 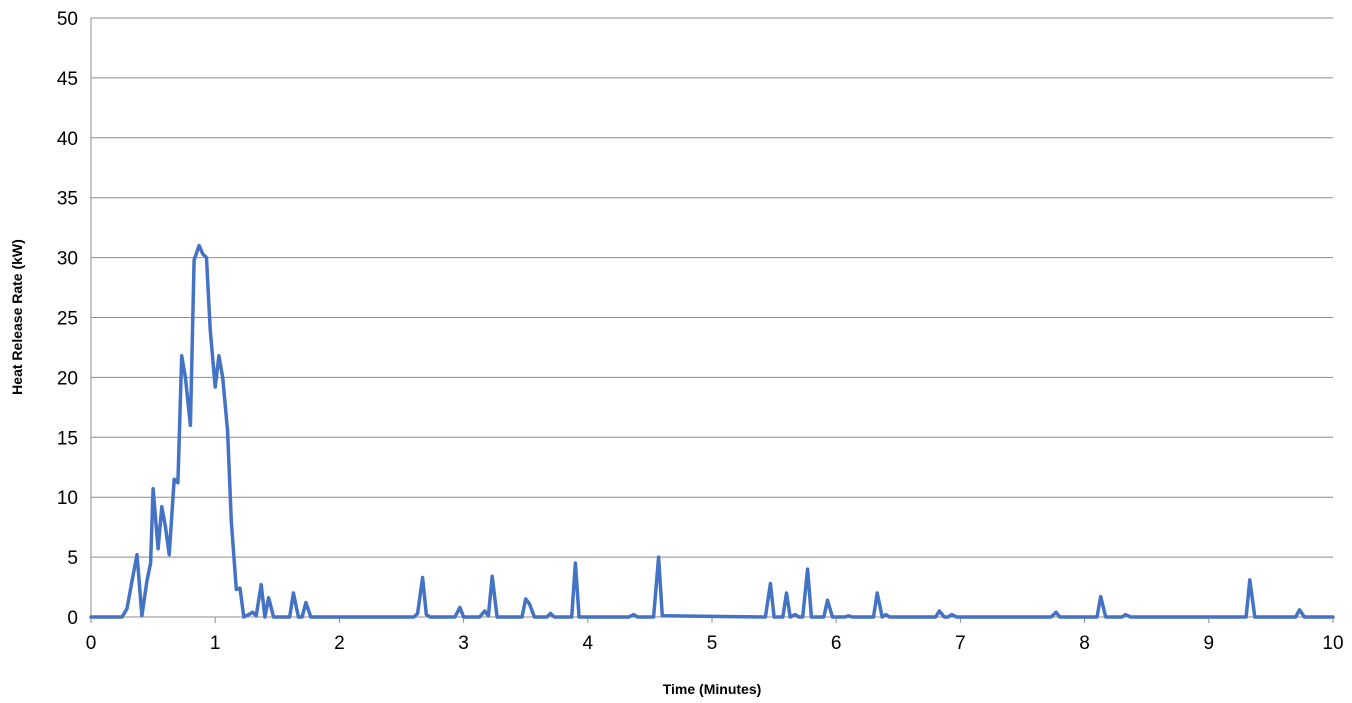 What do you see at coordinates (72, 618) in the screenshot?
I see `y-tick-label: 0` at bounding box center [72, 618].